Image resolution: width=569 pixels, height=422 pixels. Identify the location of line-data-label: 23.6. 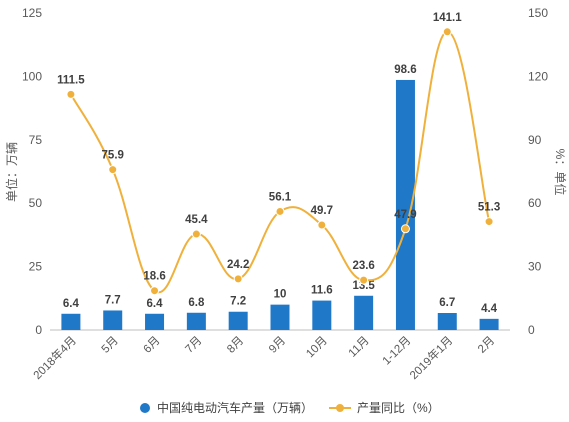
(363, 266).